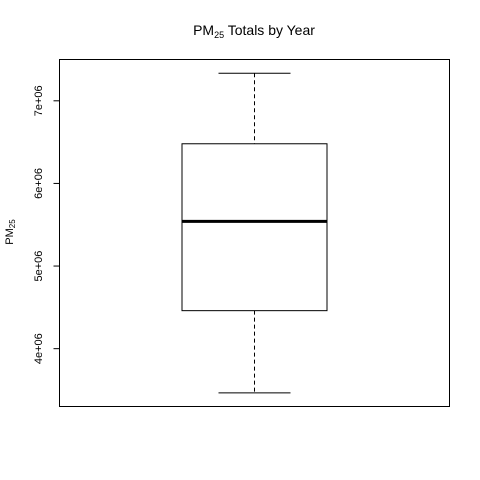 The image size is (480, 480). Describe the element at coordinates (39, 100) in the screenshot. I see `y-tick-label: 7e+06` at that location.